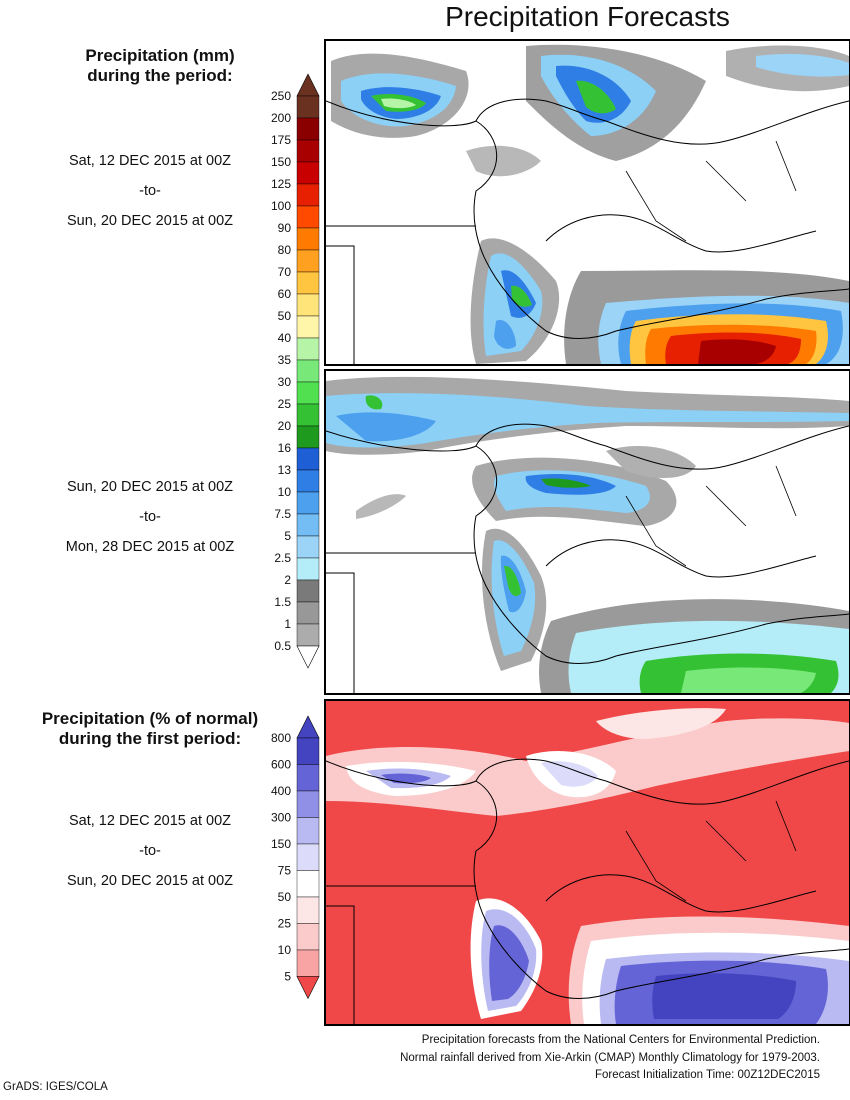 The height and width of the screenshot is (1100, 850). Describe the element at coordinates (281, 765) in the screenshot. I see `legend-pct-tick-label: 600` at that location.